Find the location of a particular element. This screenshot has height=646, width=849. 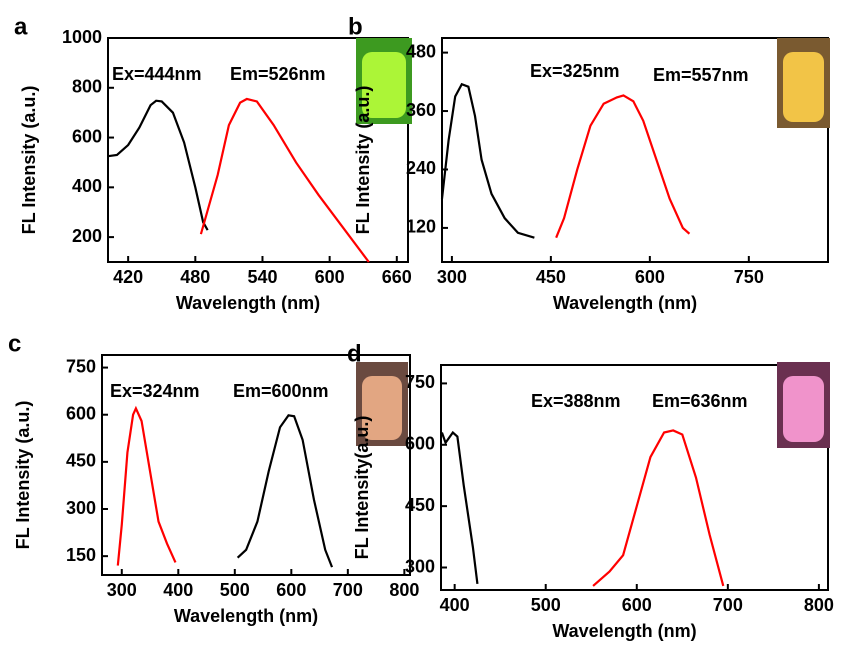

y-tick-label: 120 is located at coordinates (421, 227).